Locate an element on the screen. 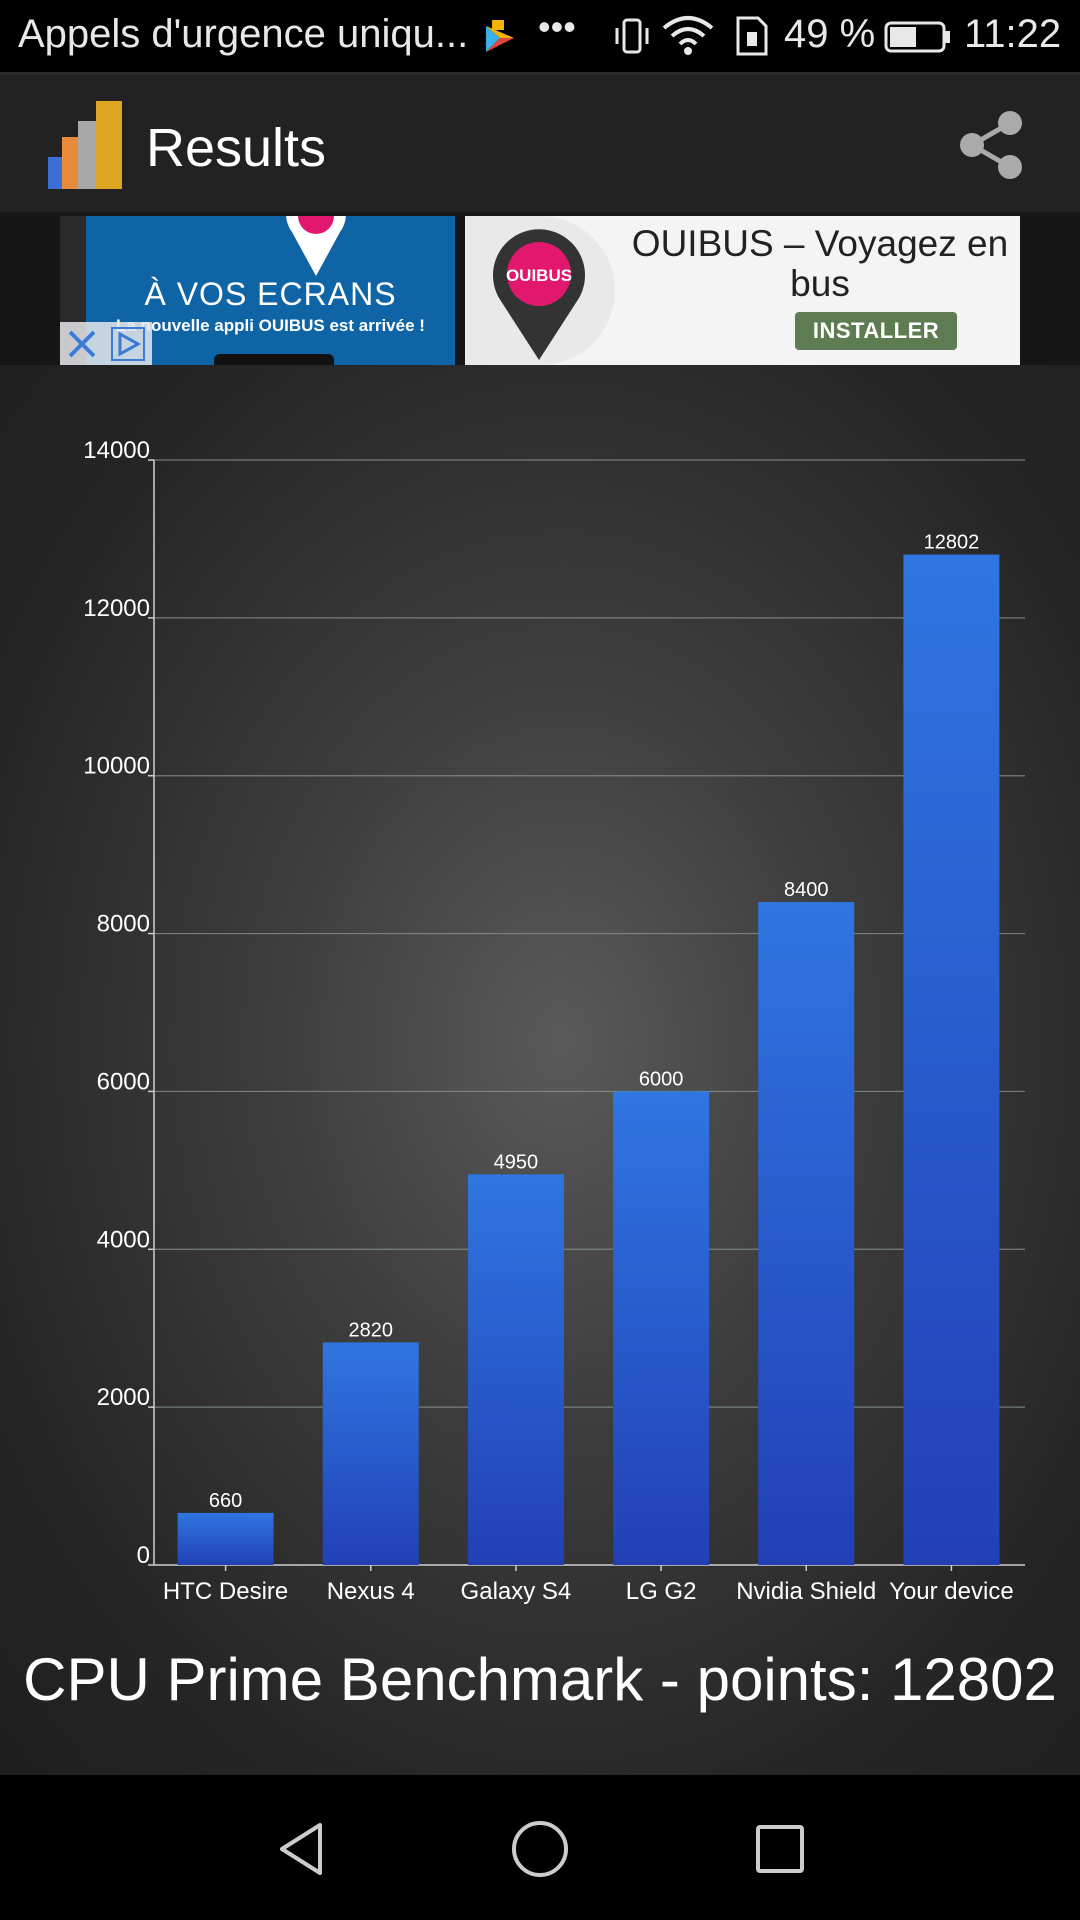 The width and height of the screenshot is (1080, 1920). ad-controls is located at coordinates (106, 343).